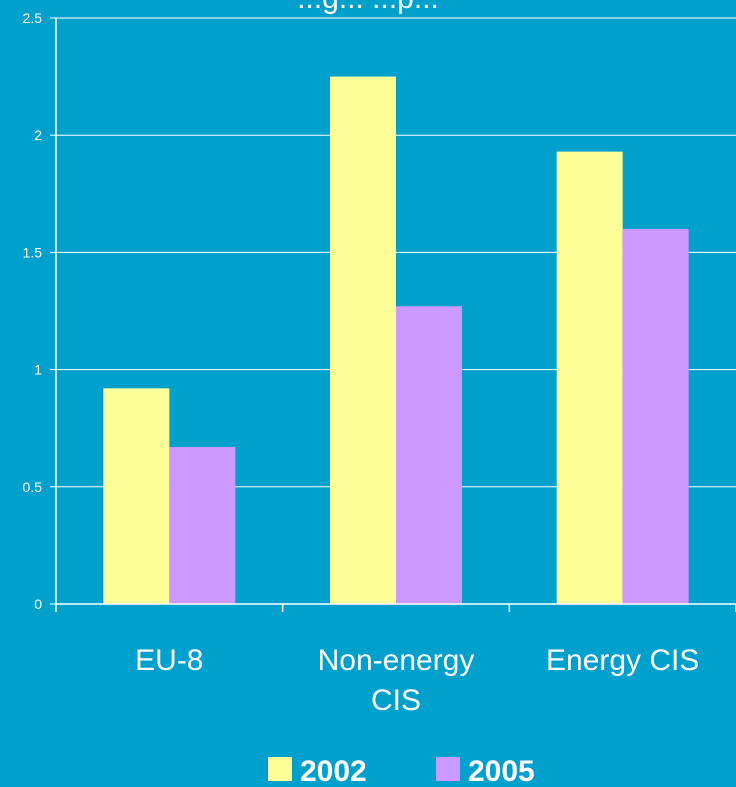  Describe the element at coordinates (38, 604) in the screenshot. I see `y-tick-label: 0` at that location.